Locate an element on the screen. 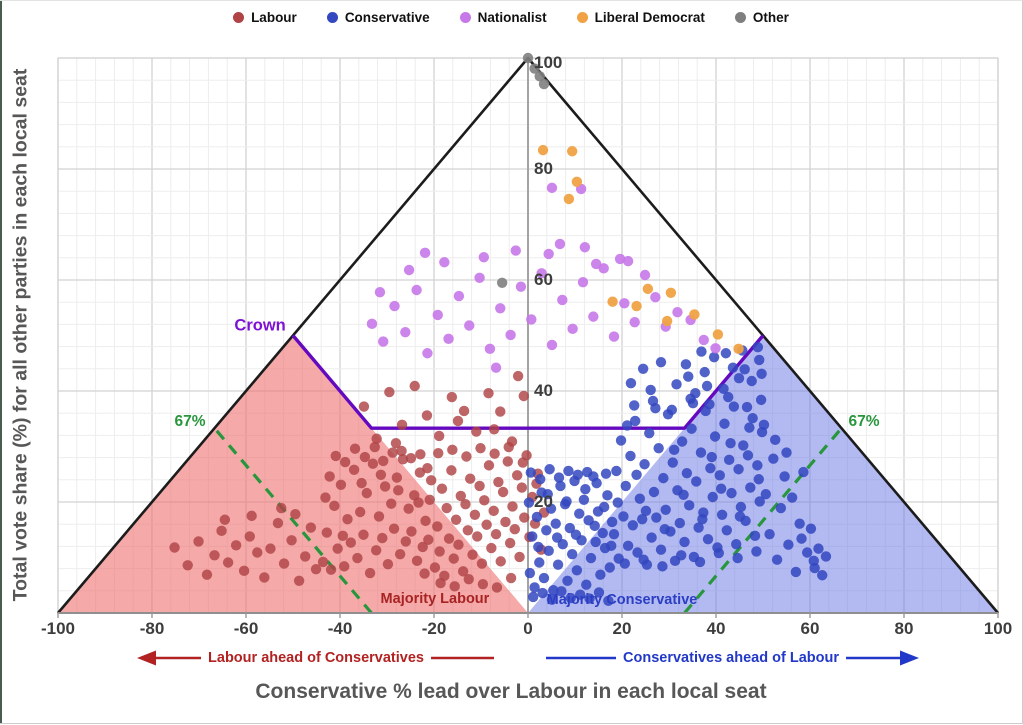 The height and width of the screenshot is (725, 1023). series-liberal-democrat is located at coordinates (640, 249).